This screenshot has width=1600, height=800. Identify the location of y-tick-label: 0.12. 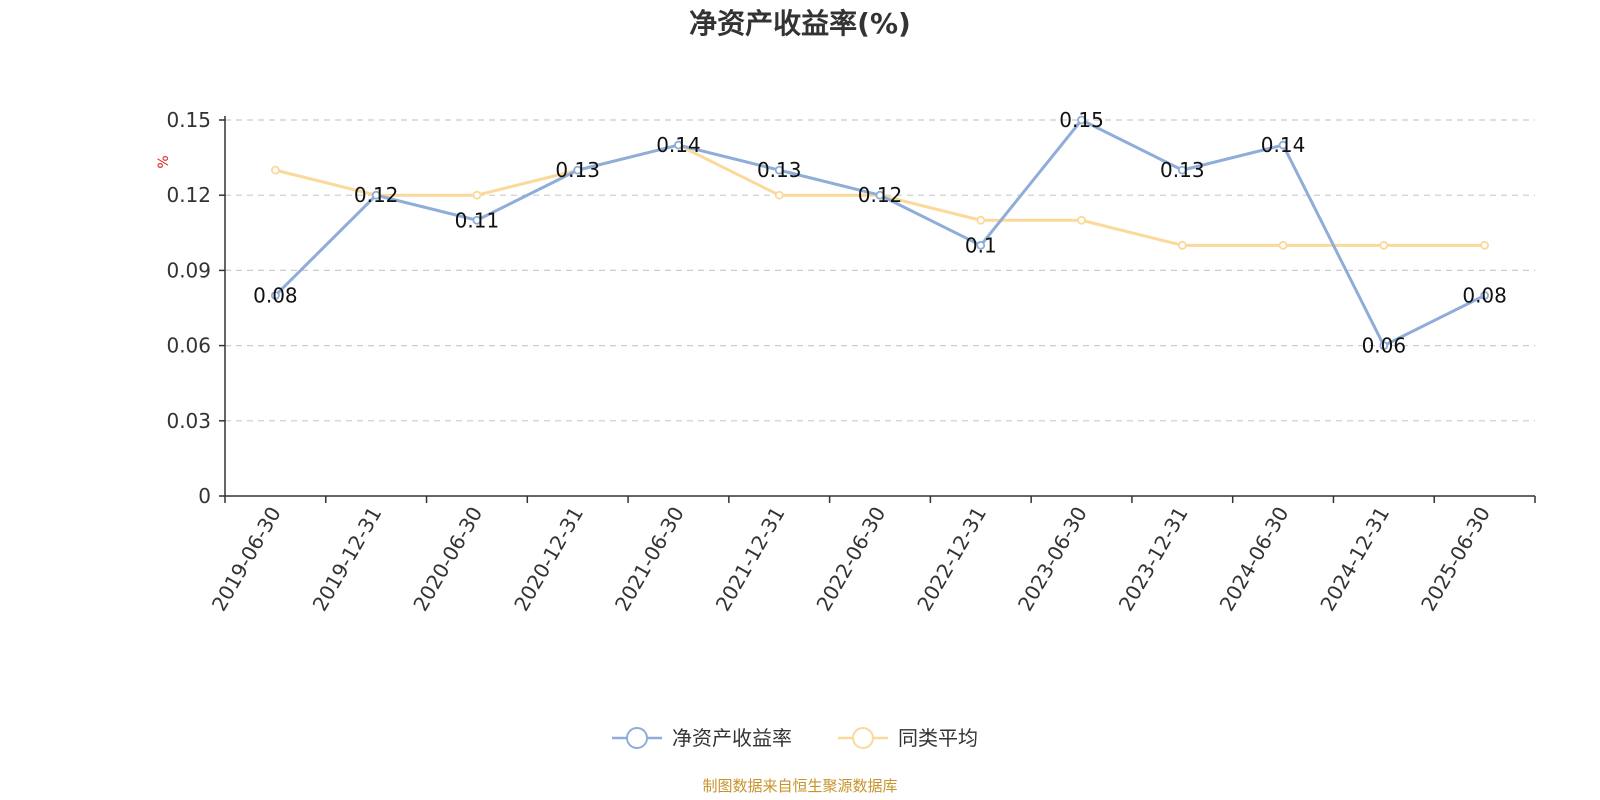
(188, 195).